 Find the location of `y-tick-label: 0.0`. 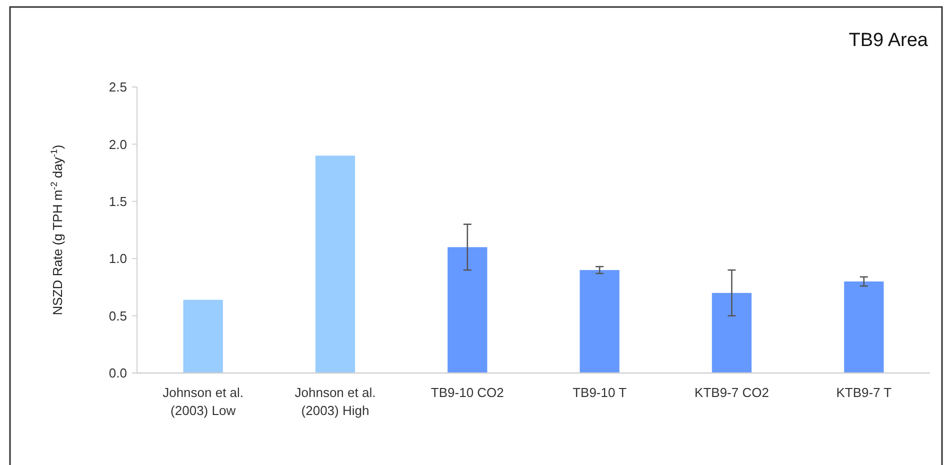

y-tick-label: 0.0 is located at coordinates (117, 373).